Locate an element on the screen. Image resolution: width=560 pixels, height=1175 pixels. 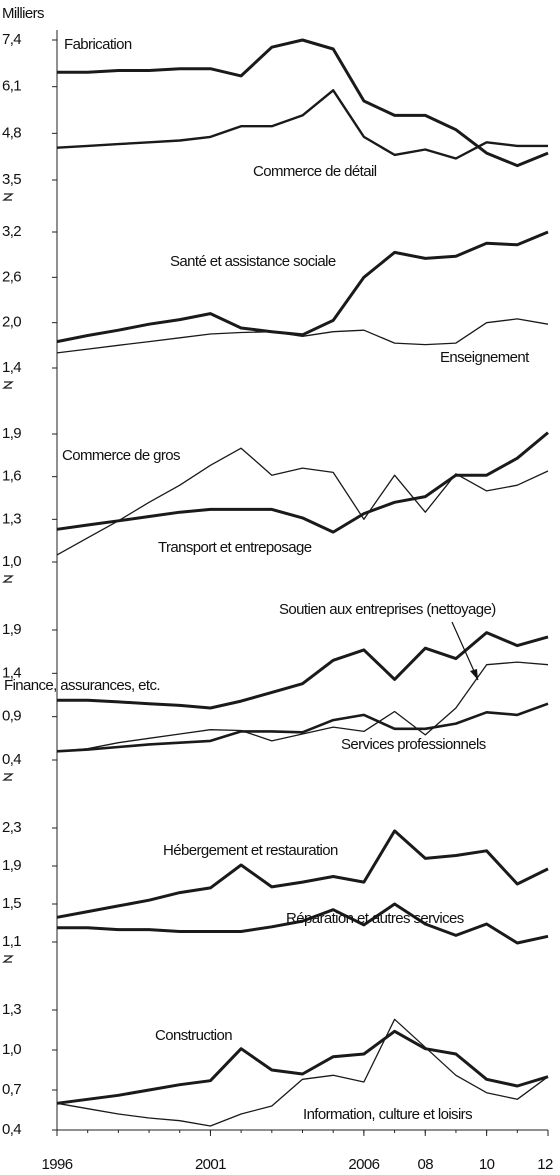
x-tick-label: 1996 is located at coordinates (57, 1164).